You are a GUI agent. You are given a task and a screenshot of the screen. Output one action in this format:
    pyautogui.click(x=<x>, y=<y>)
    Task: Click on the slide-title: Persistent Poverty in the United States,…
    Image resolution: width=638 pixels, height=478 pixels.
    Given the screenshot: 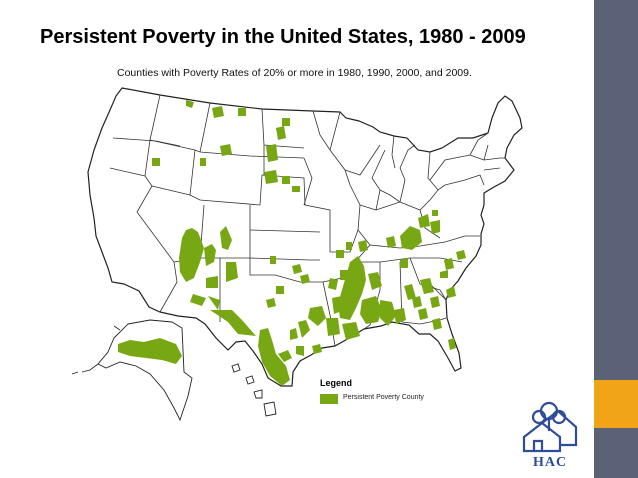 What is the action you would take?
    pyautogui.click(x=283, y=37)
    